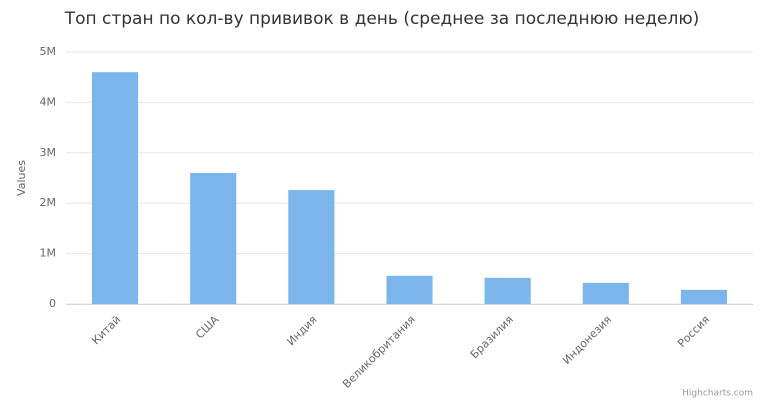 The width and height of the screenshot is (763, 400). I want to click on y-tick-label: 2M, so click(48, 202).